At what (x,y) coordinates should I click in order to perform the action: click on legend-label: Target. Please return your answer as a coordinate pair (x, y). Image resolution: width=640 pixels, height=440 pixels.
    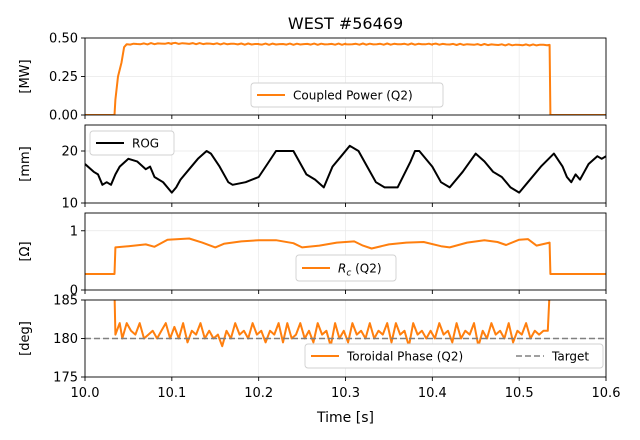
    Looking at the image, I should click on (570, 357).